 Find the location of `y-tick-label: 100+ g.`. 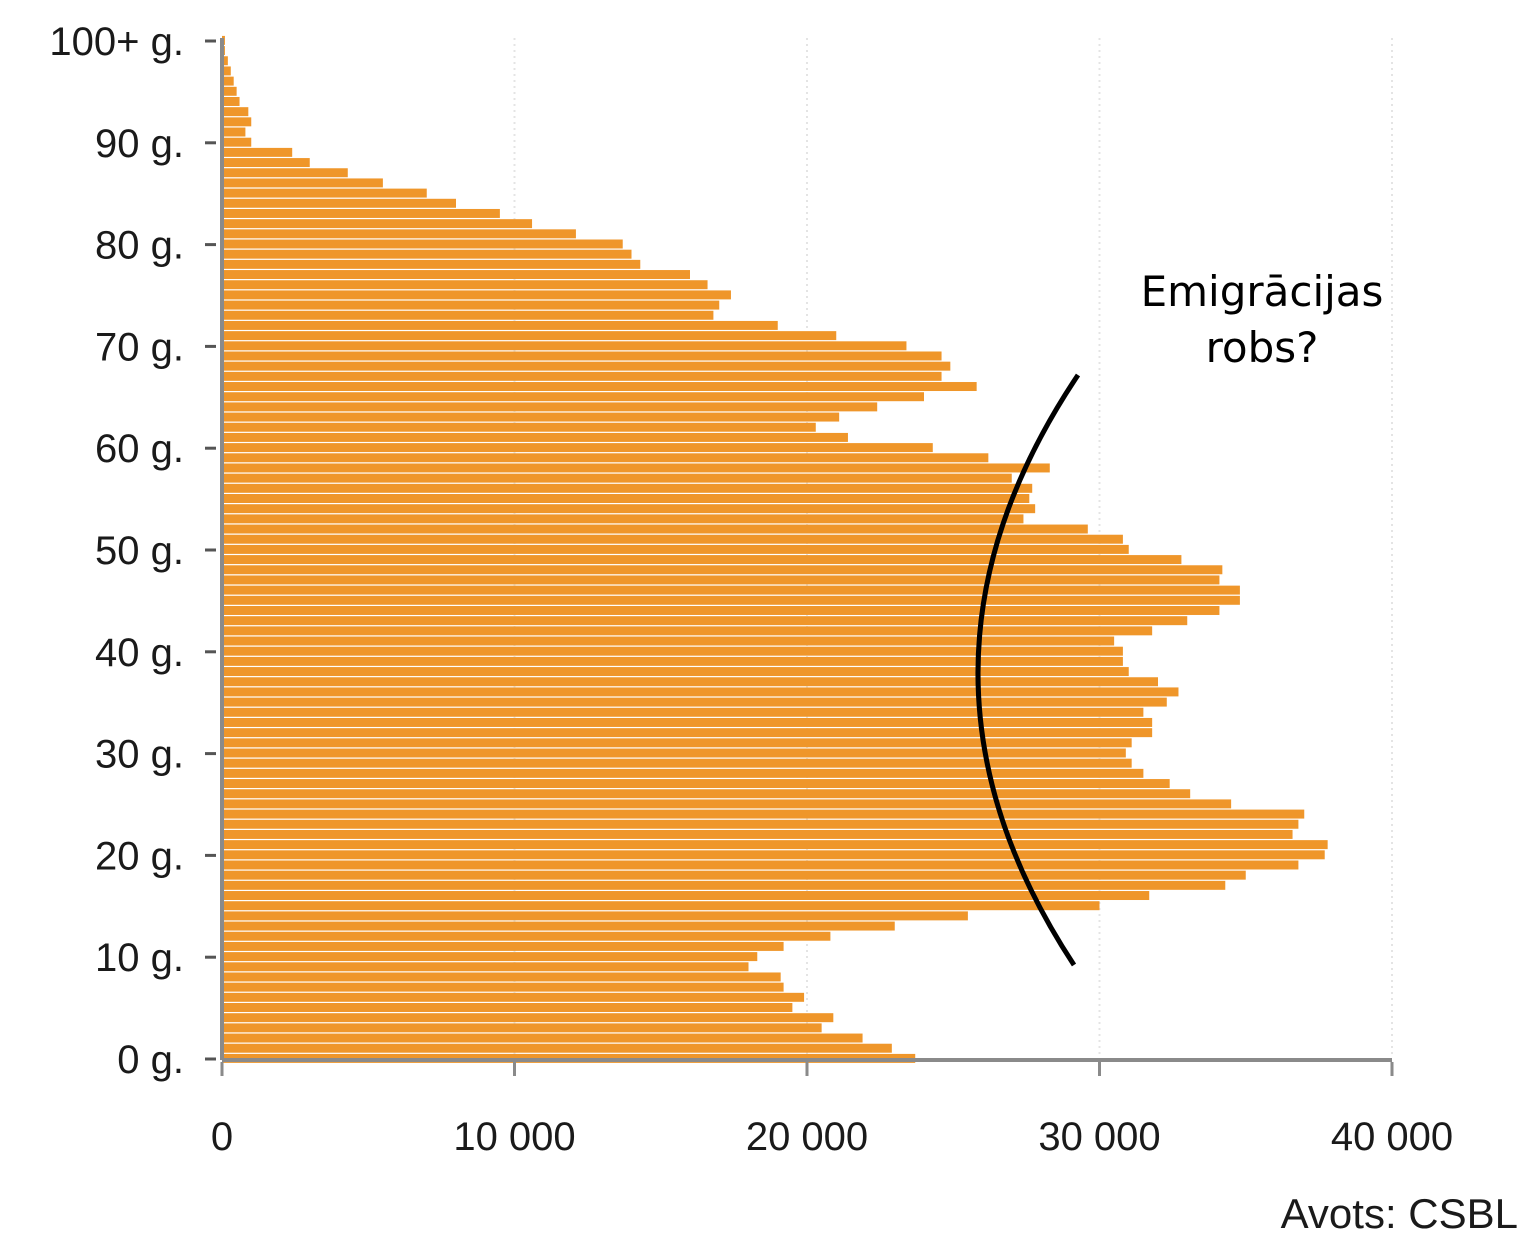

y-tick-label: 100+ g. is located at coordinates (116, 42).